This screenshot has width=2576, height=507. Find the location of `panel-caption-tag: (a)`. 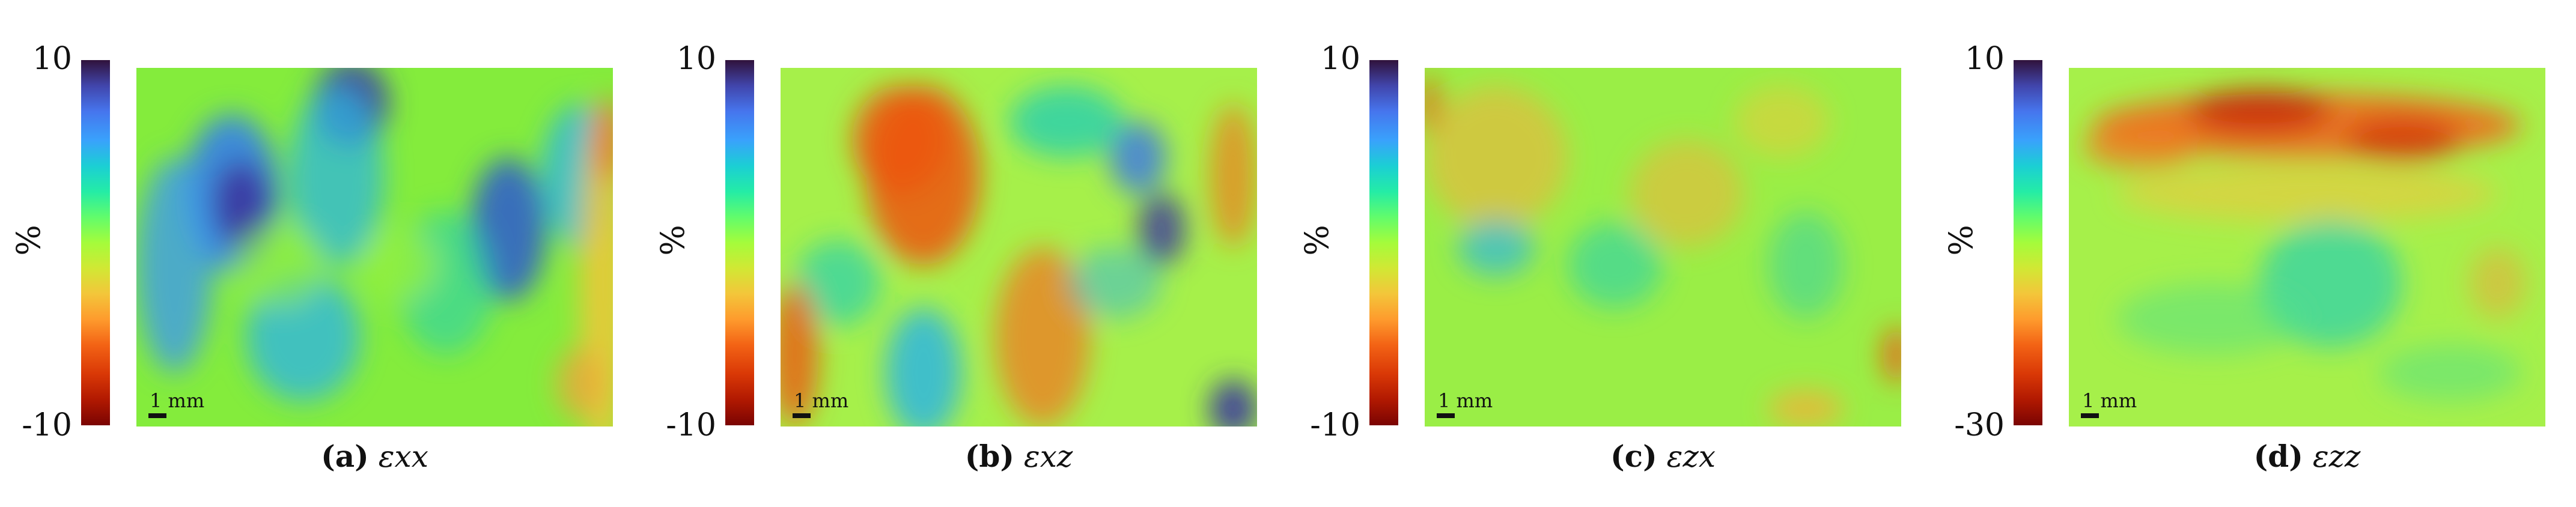

panel-caption-tag: (a) is located at coordinates (345, 456).